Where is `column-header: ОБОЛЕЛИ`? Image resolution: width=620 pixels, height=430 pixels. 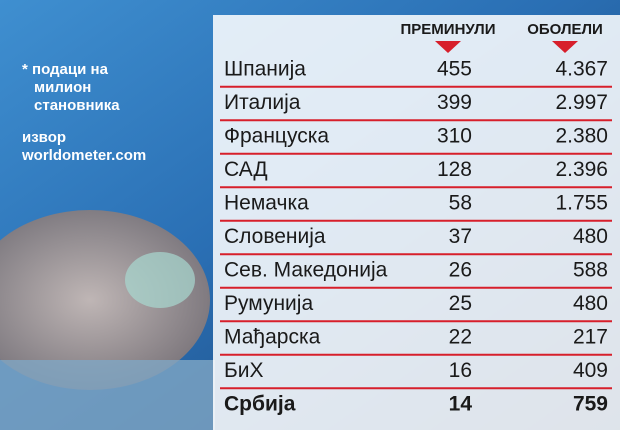 column-header: ОБОЛЕЛИ is located at coordinates (565, 29).